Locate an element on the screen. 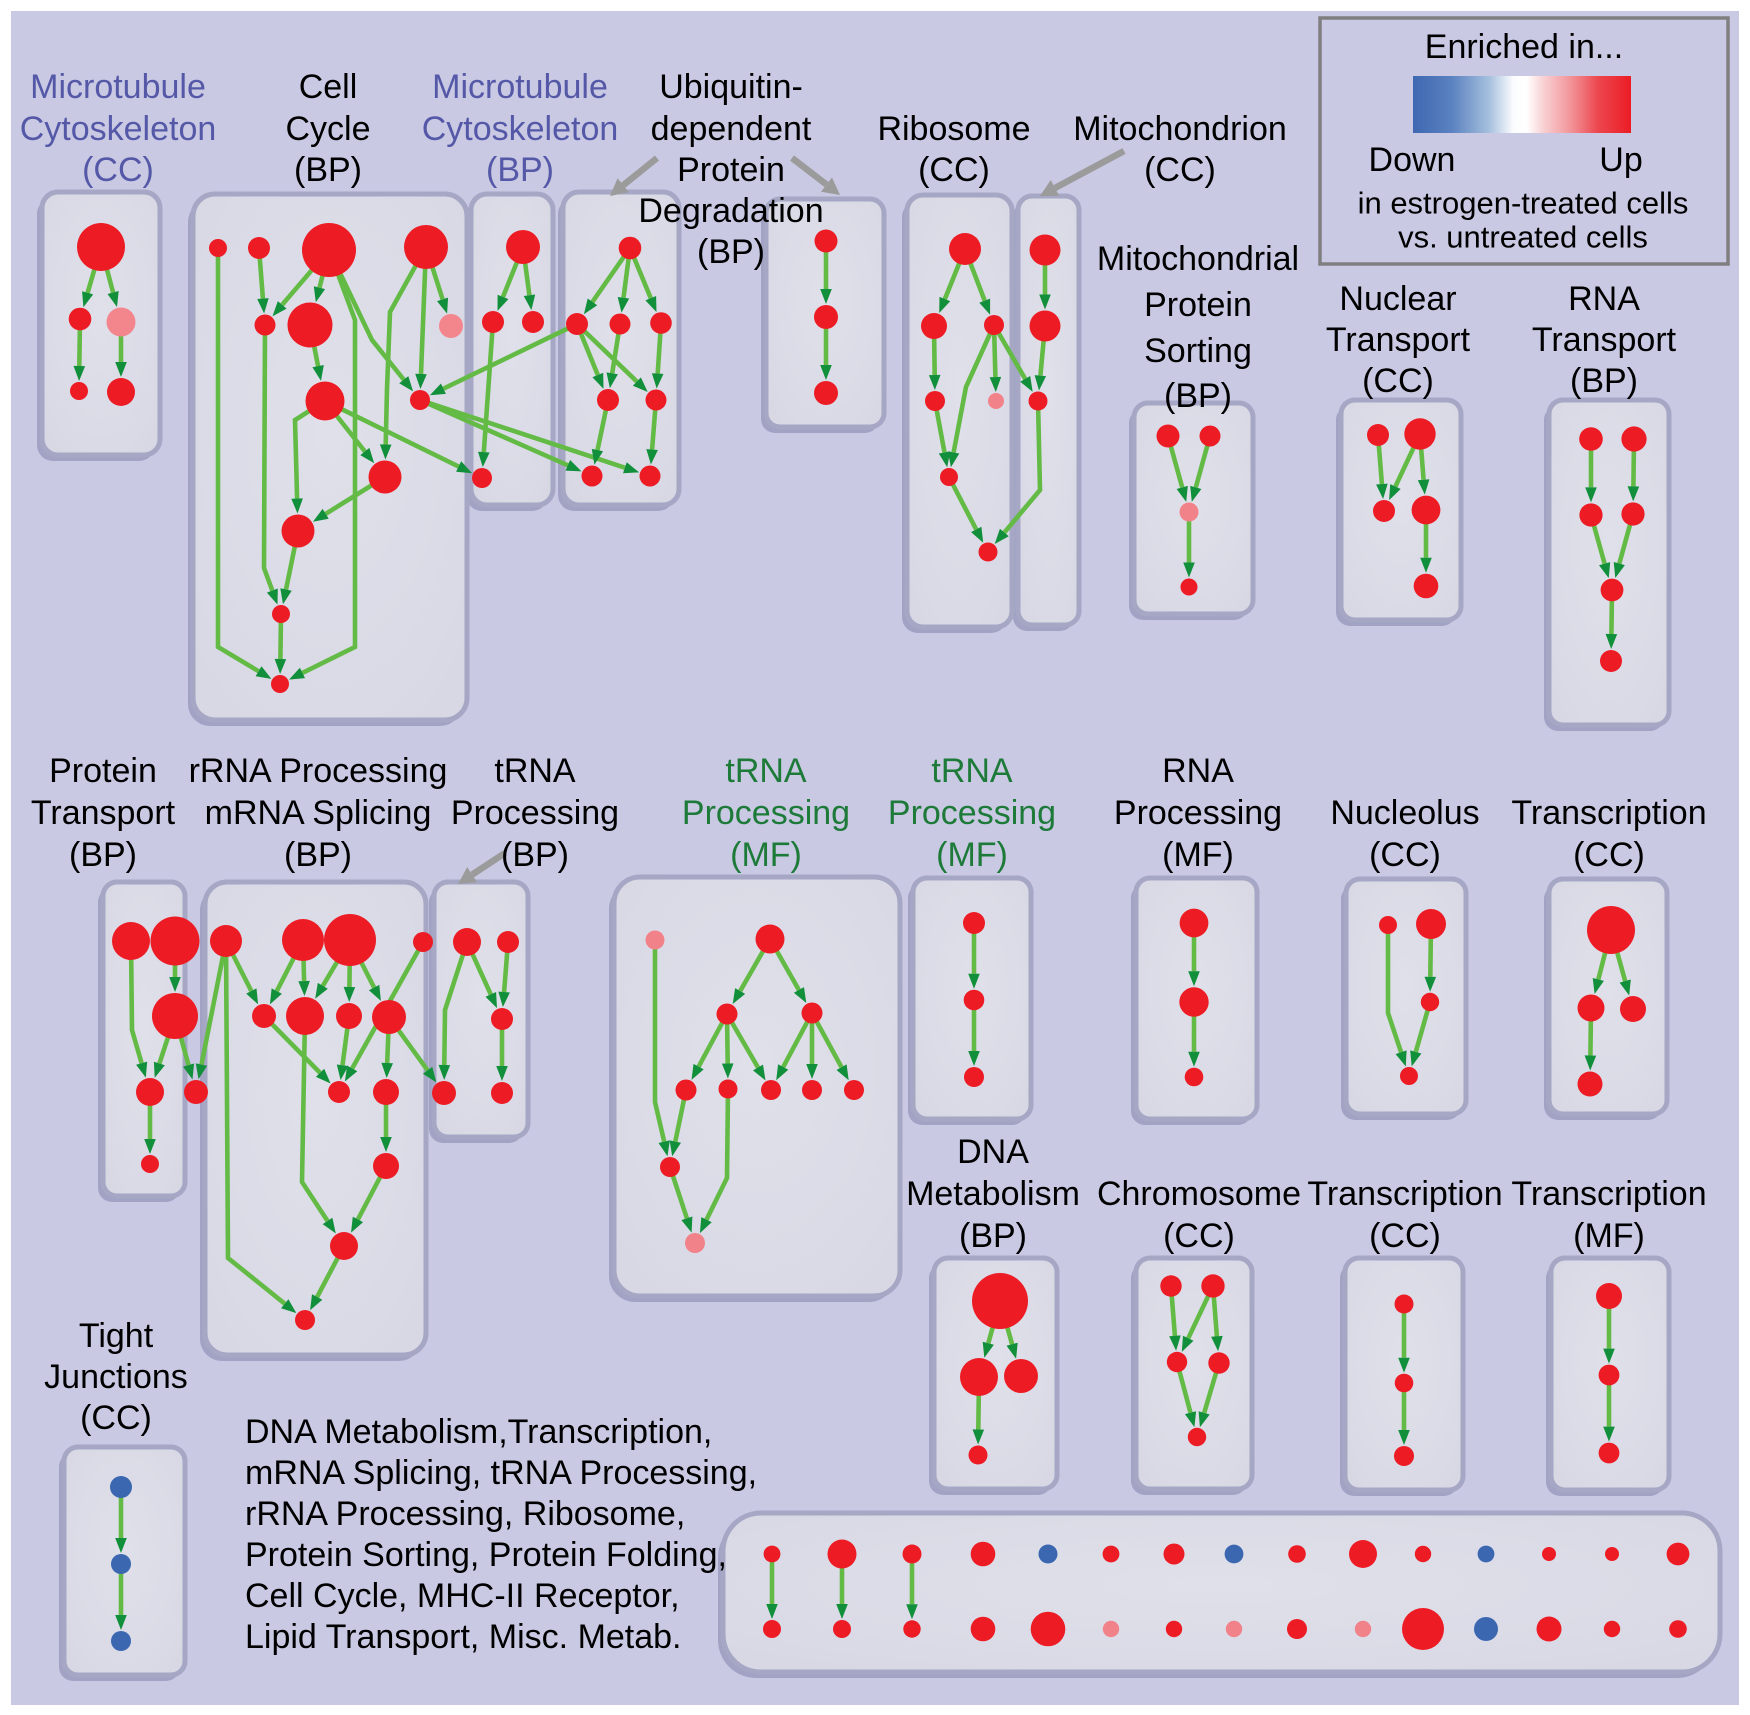 This screenshot has height=1715, width=1750. svg-text: Junctions is located at coordinates (116, 1377).